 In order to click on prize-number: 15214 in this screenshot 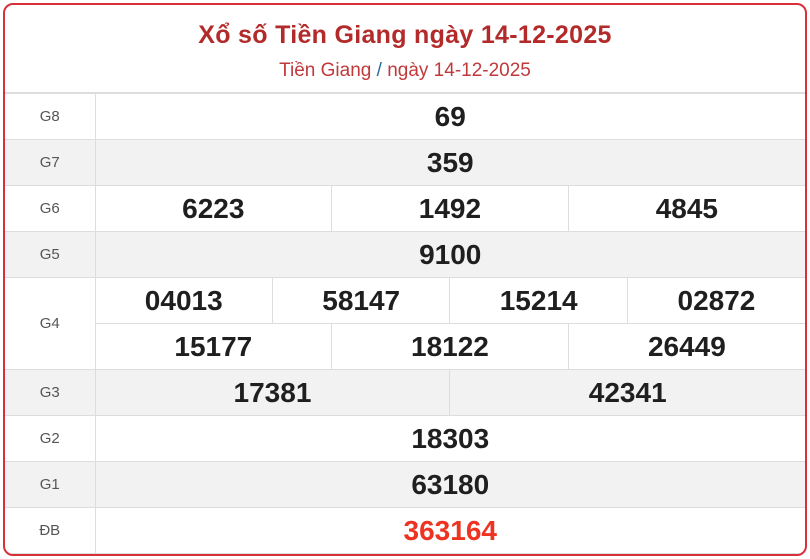, I will do `click(538, 300)`.